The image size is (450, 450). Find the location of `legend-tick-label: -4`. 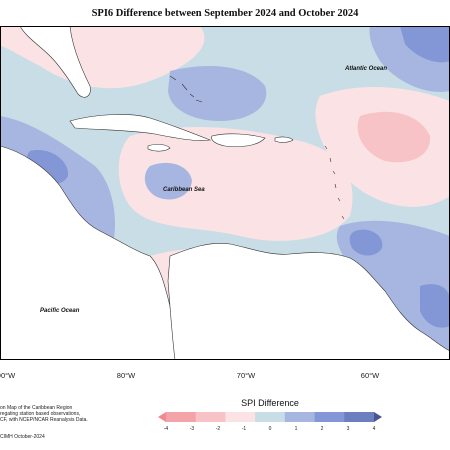

legend-tick-label: -4 is located at coordinates (166, 429).